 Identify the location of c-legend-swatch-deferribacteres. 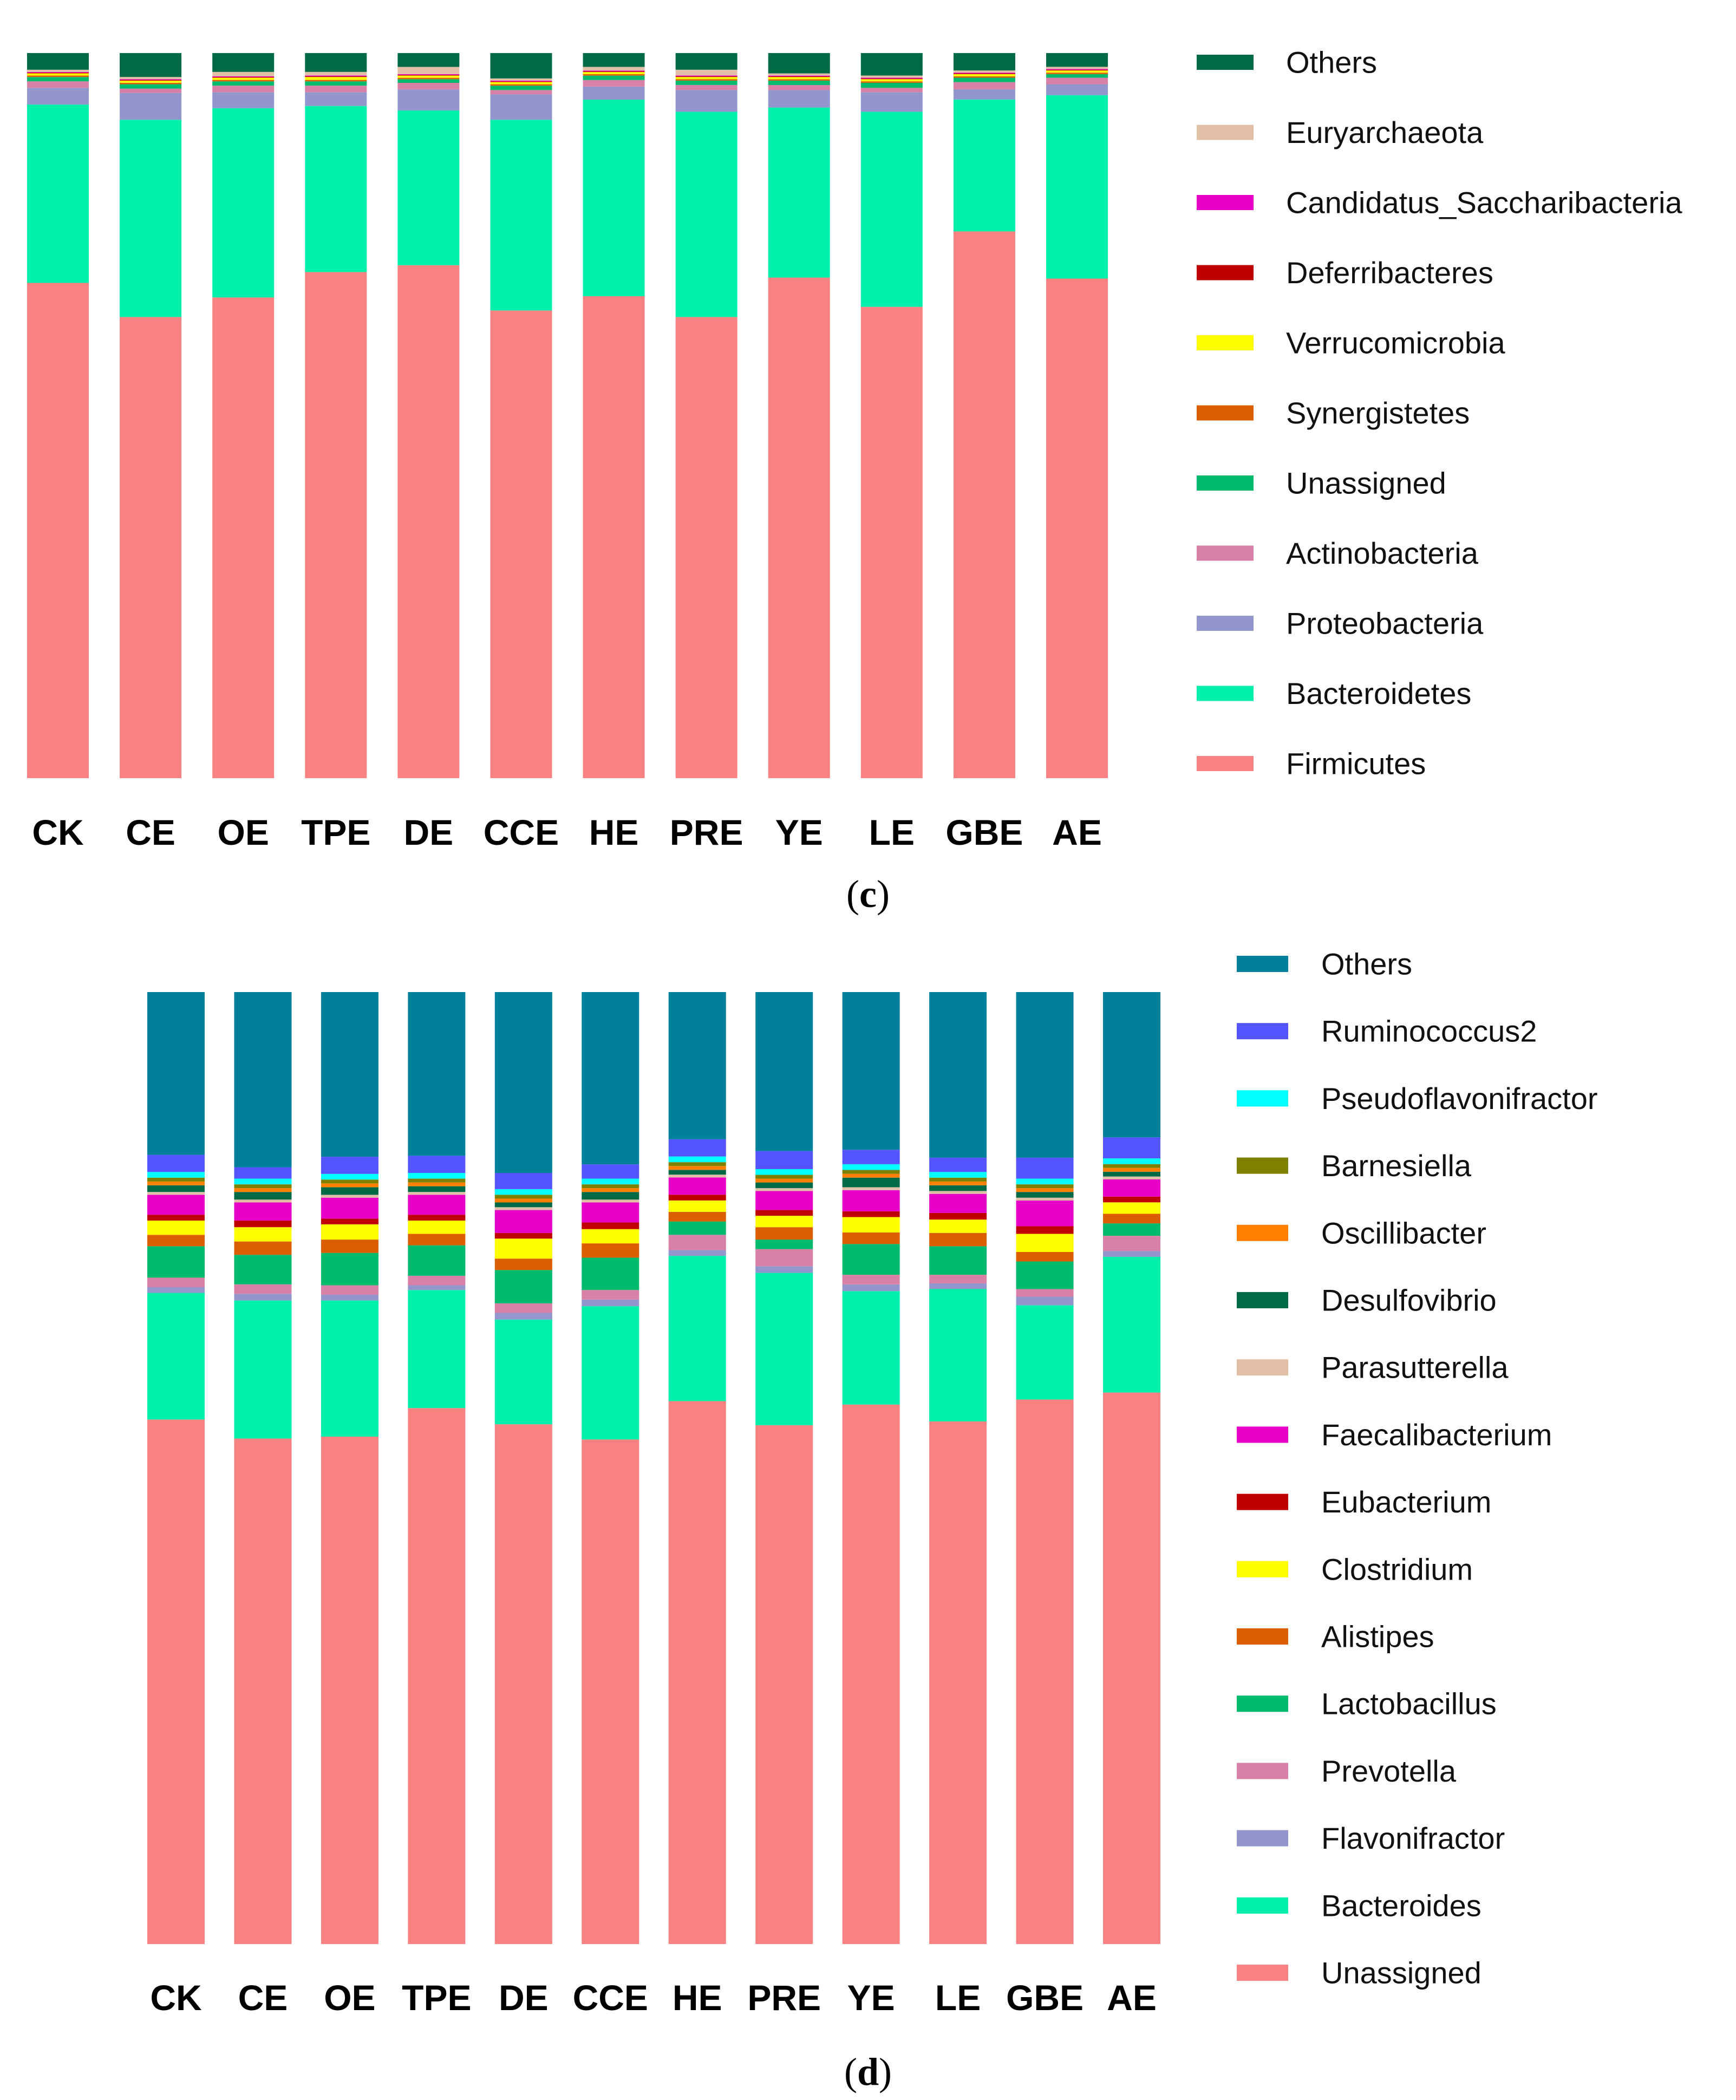
(1225, 273).